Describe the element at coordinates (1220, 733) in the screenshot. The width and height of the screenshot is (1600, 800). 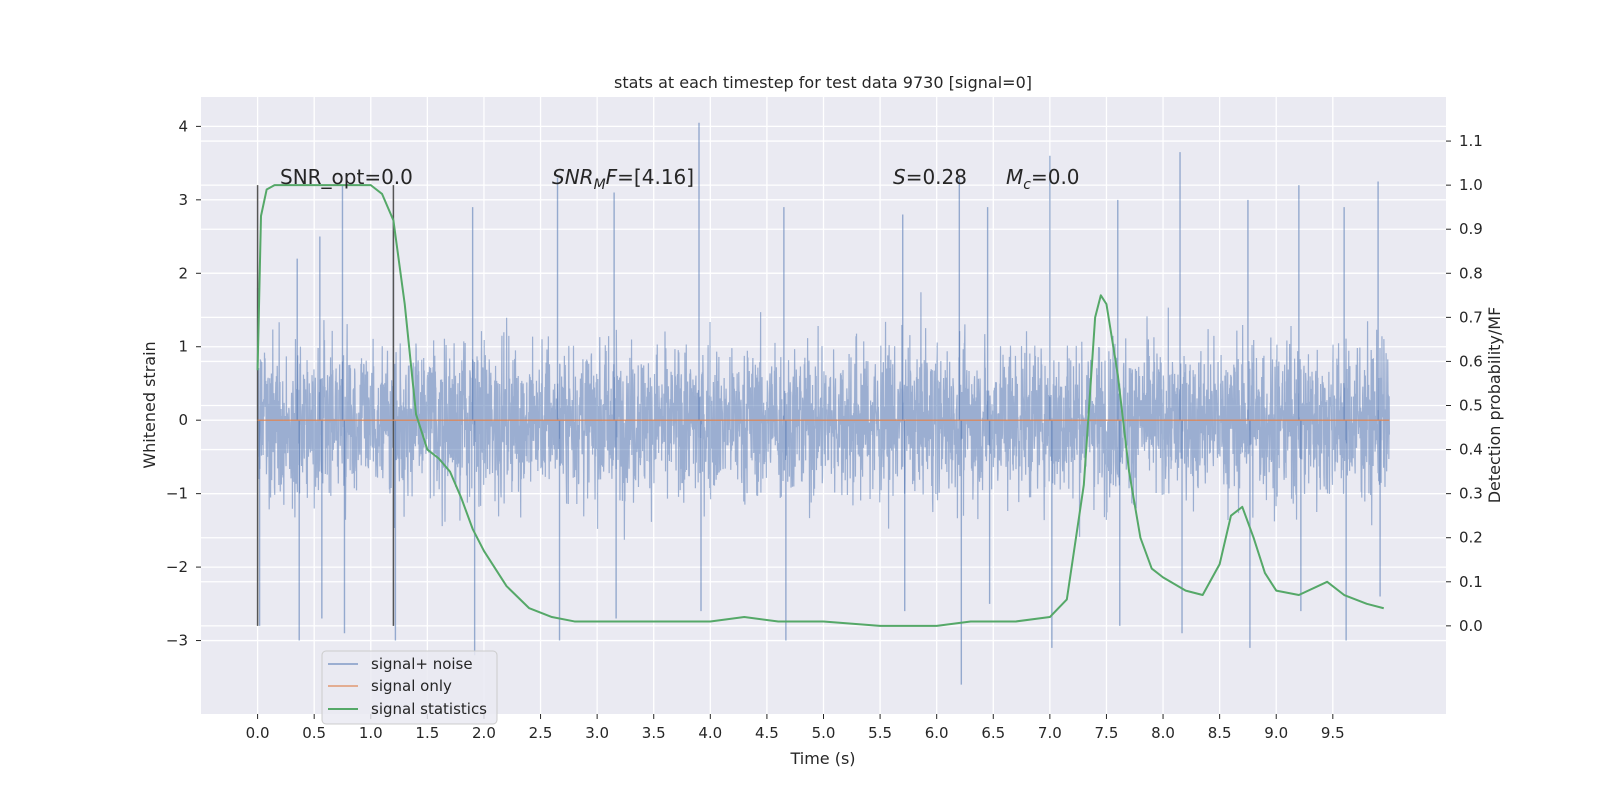
I see `x-tick-label: 8.5` at that location.